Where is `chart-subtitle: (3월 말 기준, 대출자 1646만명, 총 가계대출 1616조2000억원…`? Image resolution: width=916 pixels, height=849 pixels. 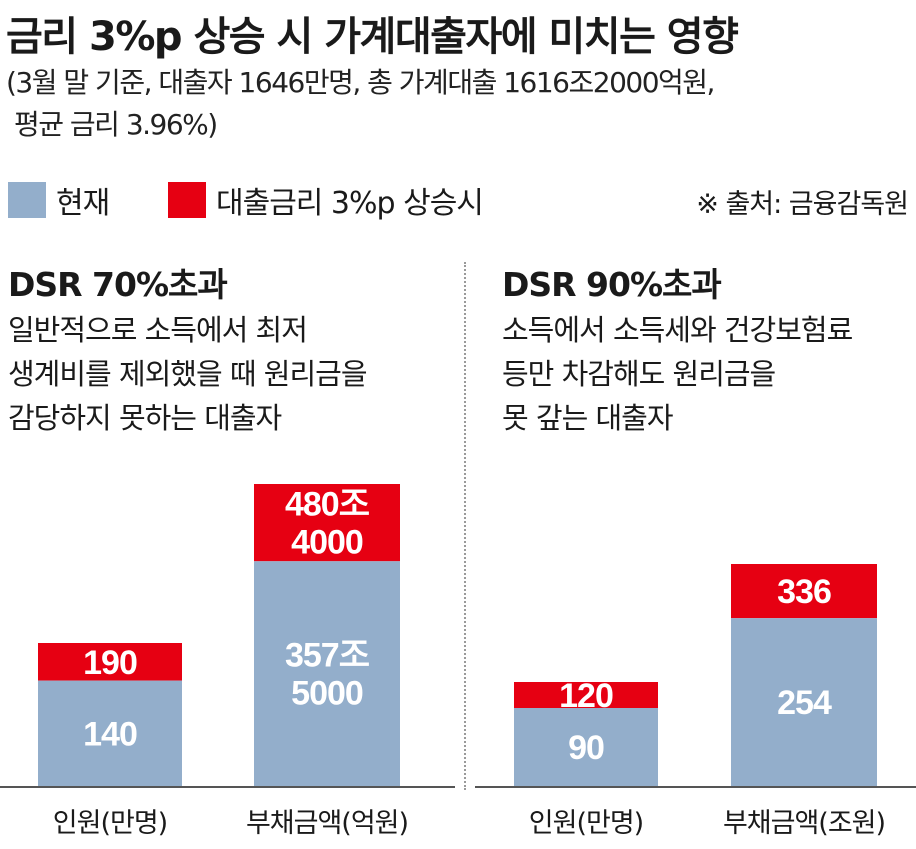
chart-subtitle: (3월 말 기준, 대출자 1646만명, 총 가계대출 1616조2000억원… is located at coordinates (458, 104).